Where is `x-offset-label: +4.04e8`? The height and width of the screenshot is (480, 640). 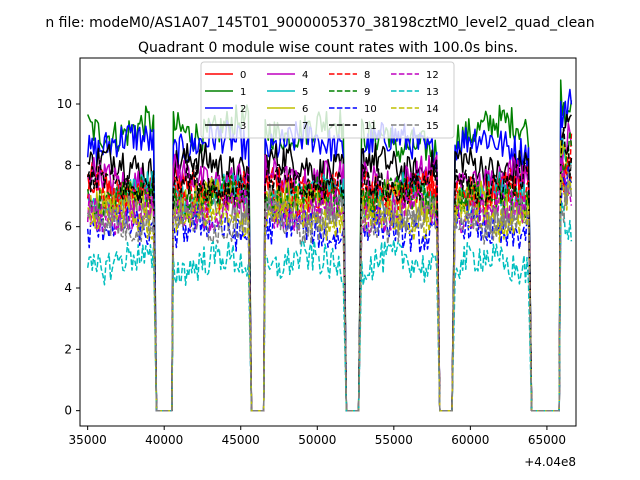 x-offset-label: +4.04e8 is located at coordinates (550, 462).